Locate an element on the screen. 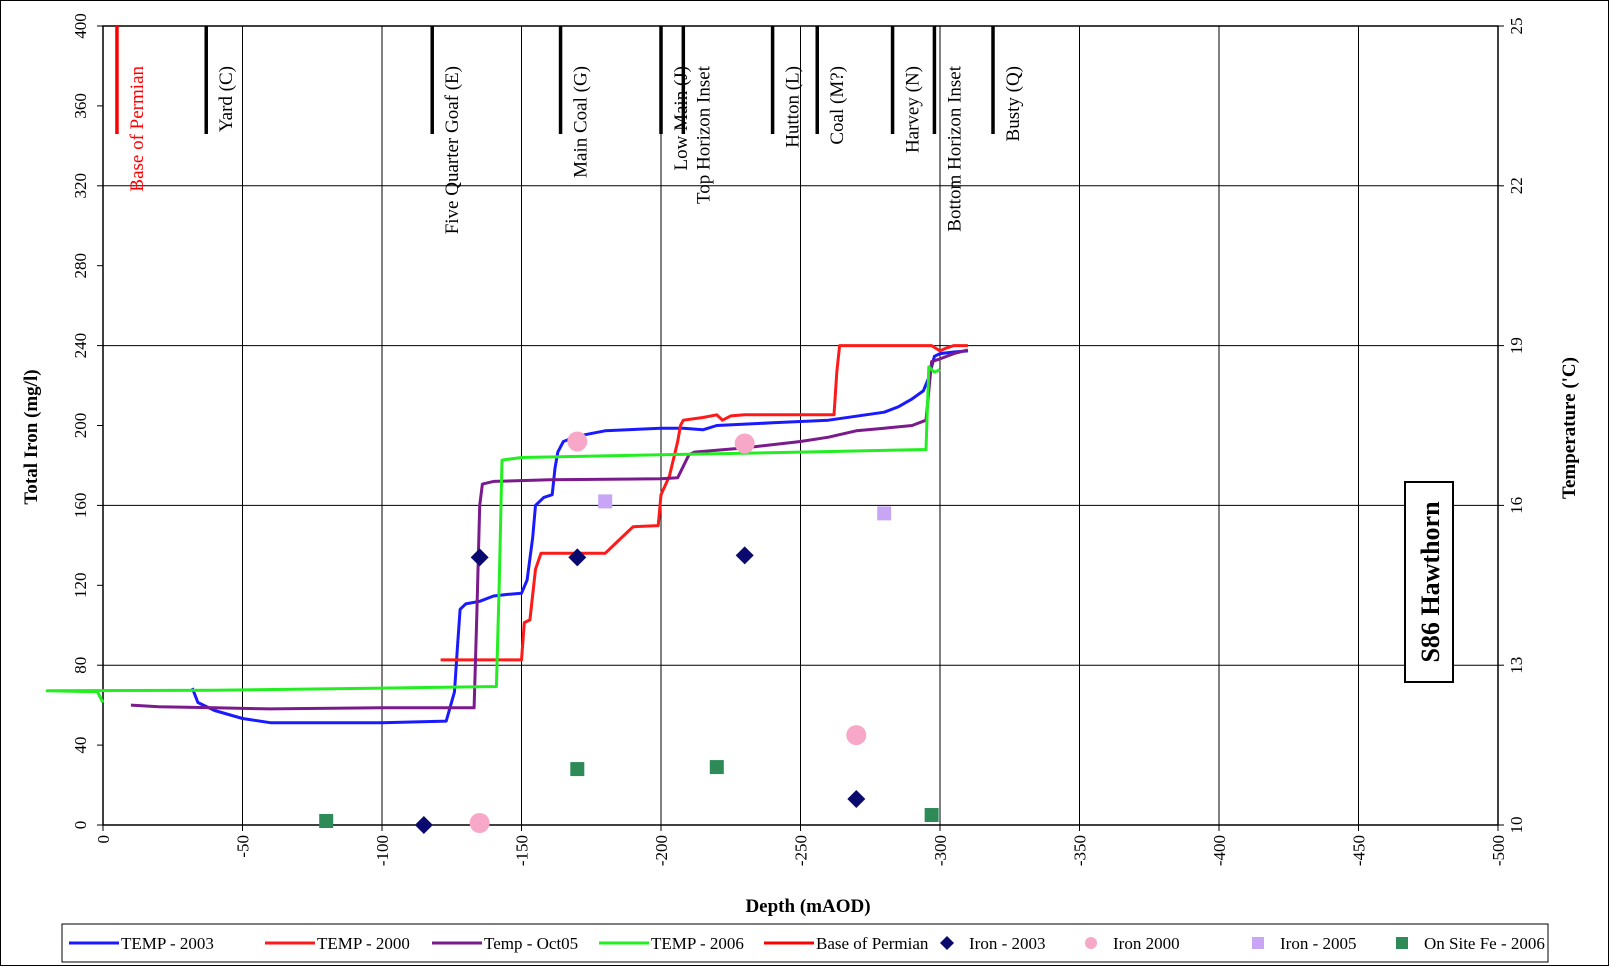  legend-label: TEMP - 2000 is located at coordinates (363, 943).